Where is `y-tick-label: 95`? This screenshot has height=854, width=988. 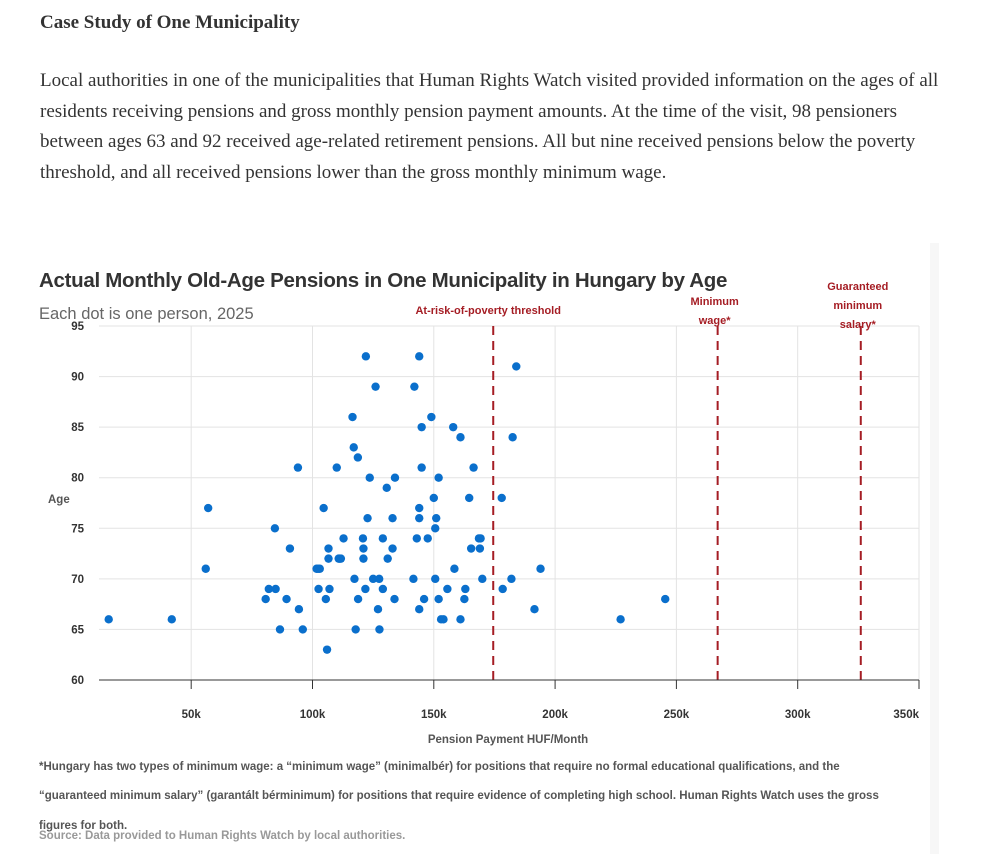 y-tick-label: 95 is located at coordinates (77, 327).